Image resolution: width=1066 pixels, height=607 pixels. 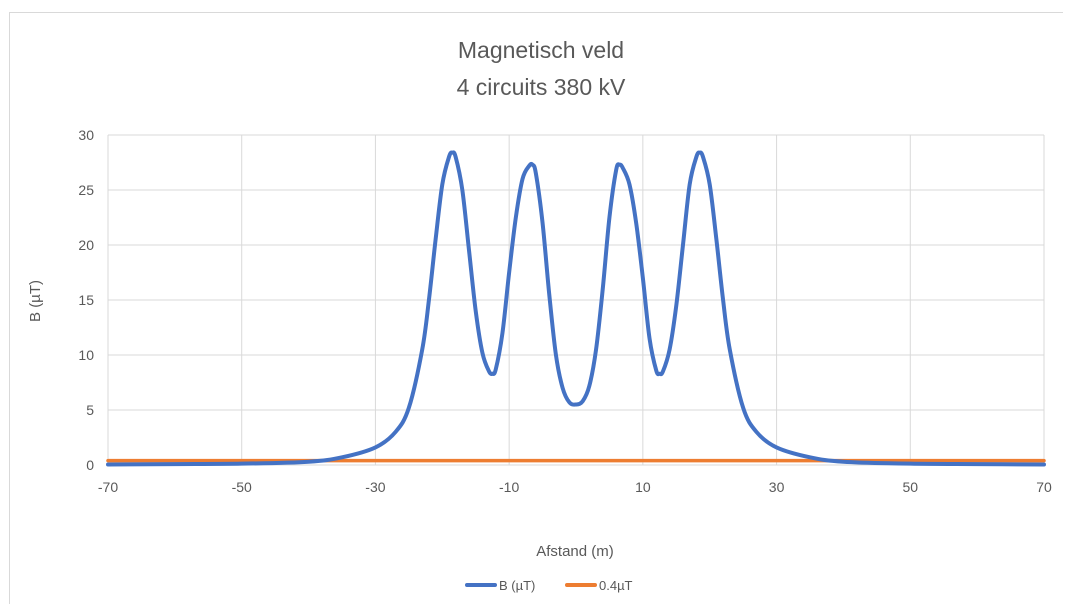 I want to click on x-tick-labels: -70 -50 -30 -10 10 30 50 70, so click(x=575, y=487).